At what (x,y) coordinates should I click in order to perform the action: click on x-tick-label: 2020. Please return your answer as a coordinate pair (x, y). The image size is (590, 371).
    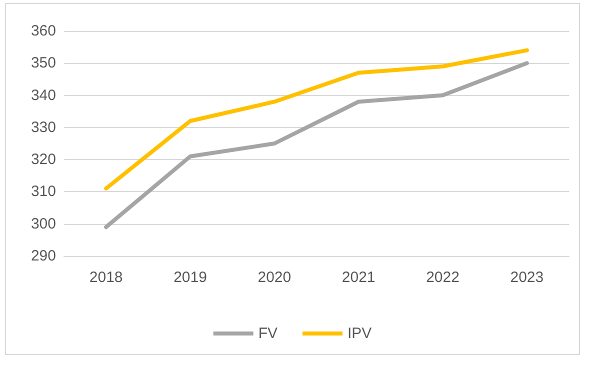
    Looking at the image, I should click on (275, 277).